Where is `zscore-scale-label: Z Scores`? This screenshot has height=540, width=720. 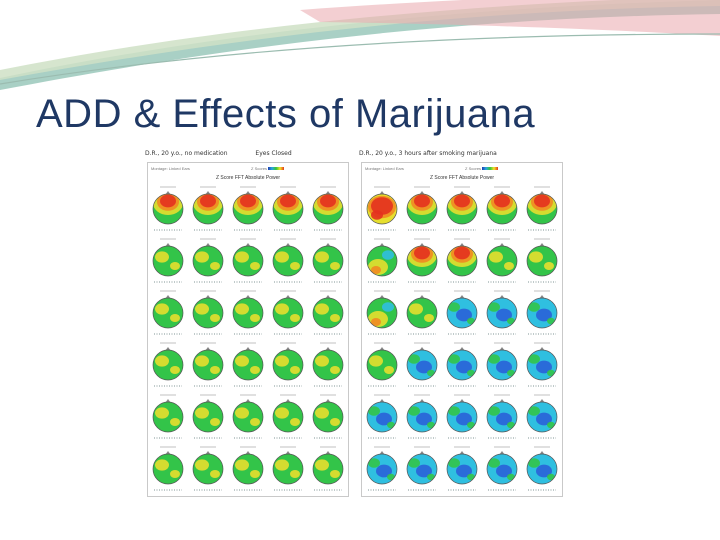
zscore-scale-label: Z Scores is located at coordinates (259, 168).